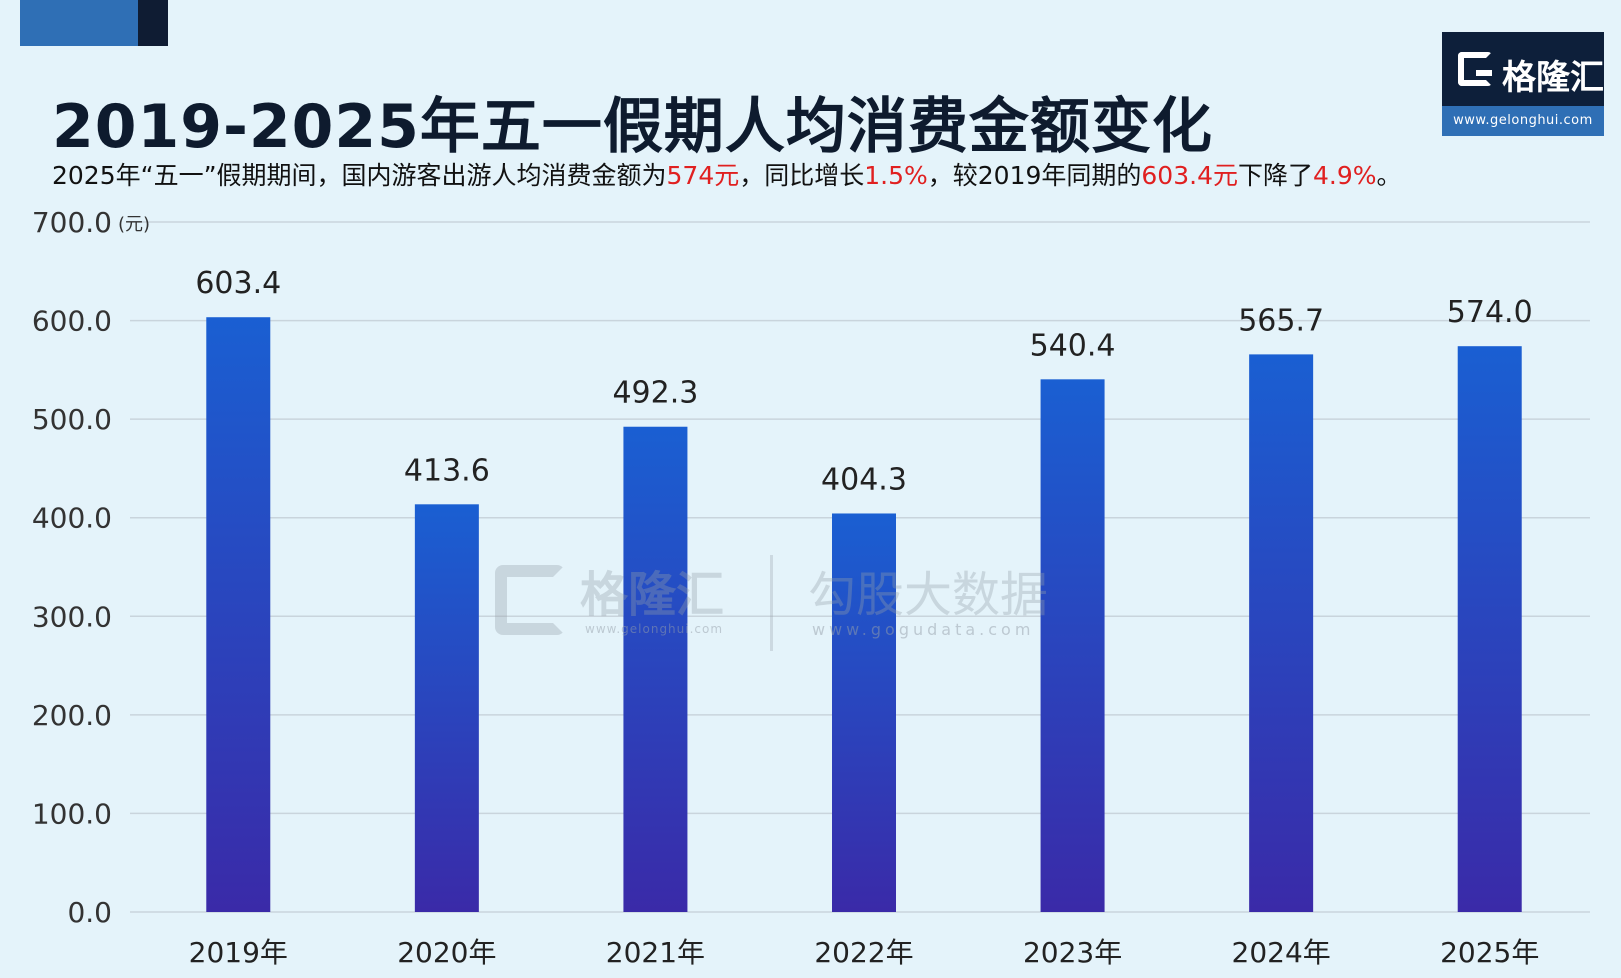  Describe the element at coordinates (72, 419) in the screenshot. I see `y-tick-label: 500.0` at that location.